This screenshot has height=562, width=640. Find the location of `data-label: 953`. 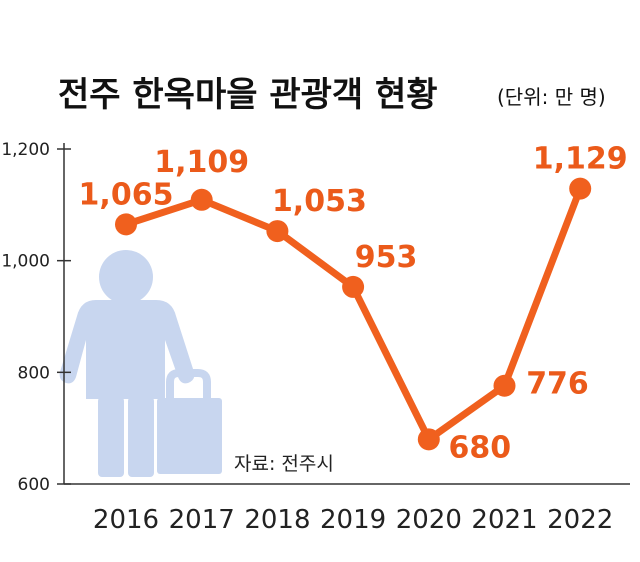

data-label: 953 is located at coordinates (386, 257).